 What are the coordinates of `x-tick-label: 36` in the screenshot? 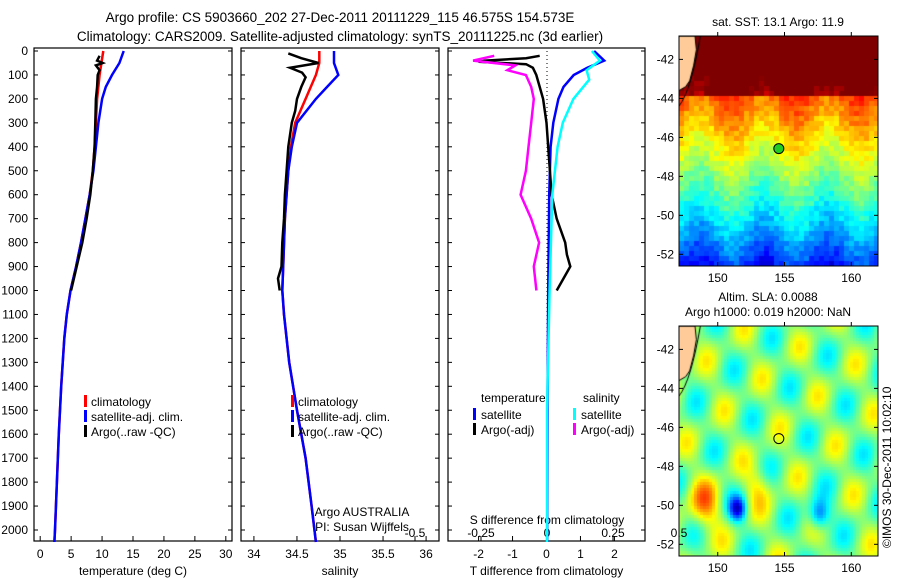 It's located at (426, 554).